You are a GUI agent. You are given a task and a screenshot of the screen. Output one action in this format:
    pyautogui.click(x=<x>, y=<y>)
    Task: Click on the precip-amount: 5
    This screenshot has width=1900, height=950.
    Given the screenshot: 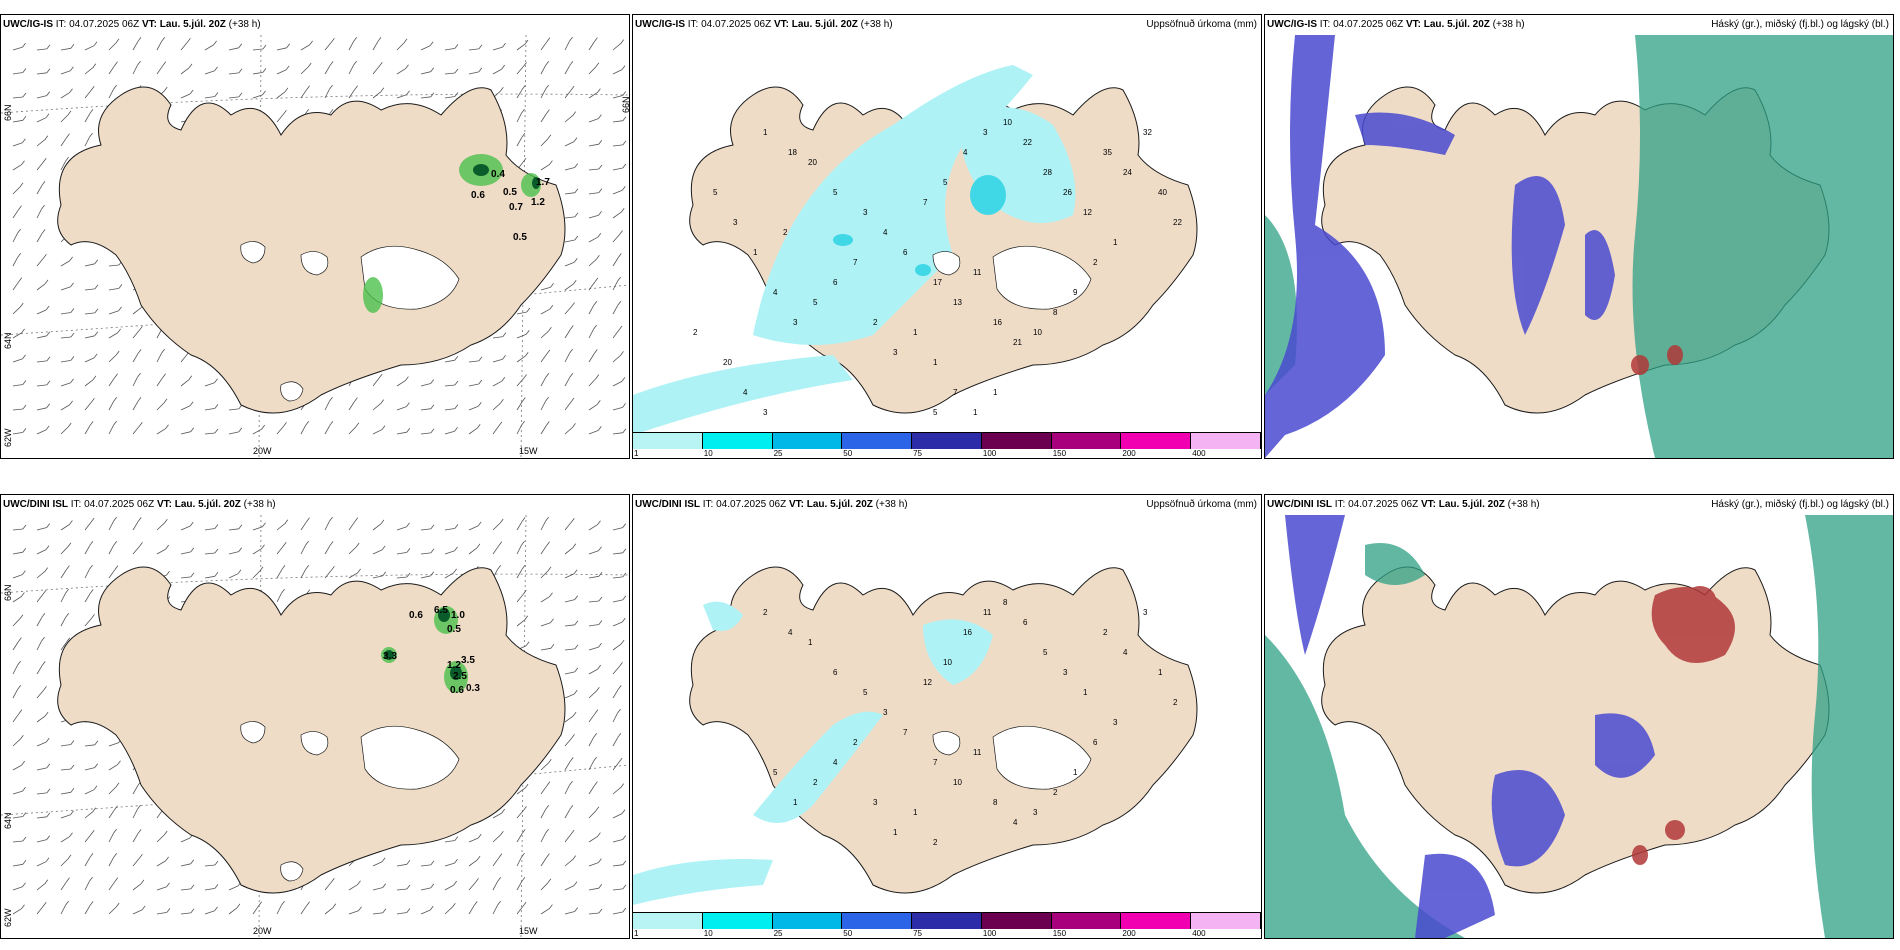 What is the action you would take?
    pyautogui.click(x=775, y=772)
    